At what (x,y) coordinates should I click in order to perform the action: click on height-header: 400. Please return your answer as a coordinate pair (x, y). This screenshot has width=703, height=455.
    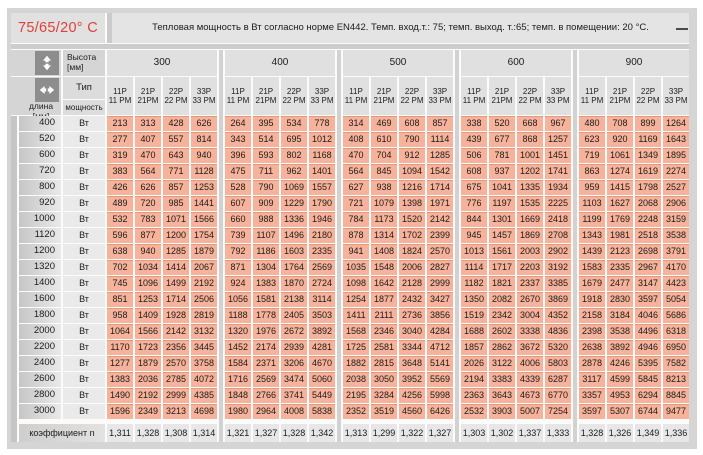
    Looking at the image, I should click on (280, 63).